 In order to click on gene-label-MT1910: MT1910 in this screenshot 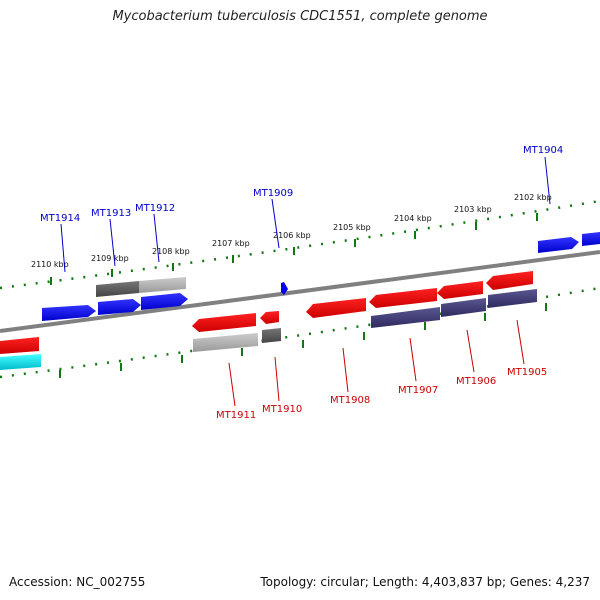, I will do `click(282, 409)`.